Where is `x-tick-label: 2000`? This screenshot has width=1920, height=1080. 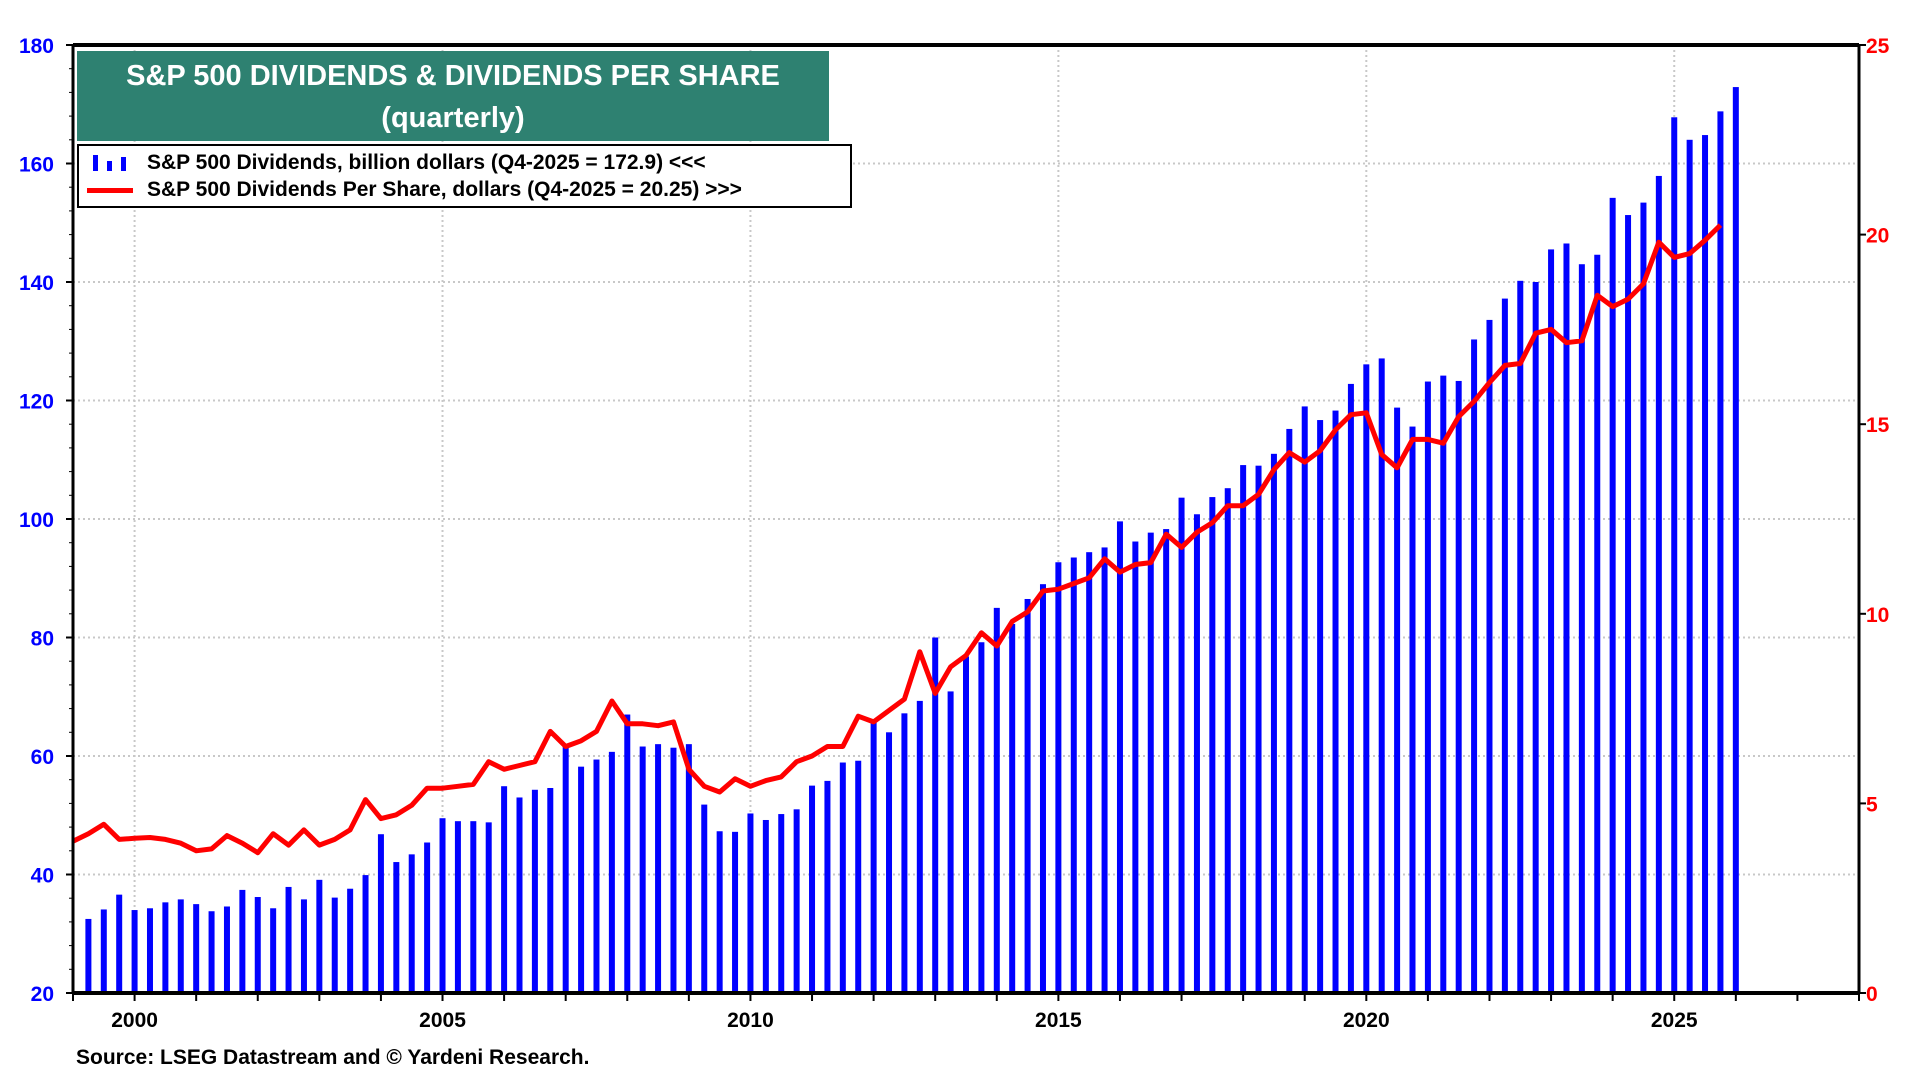
x-tick-label: 2000 is located at coordinates (134, 1020).